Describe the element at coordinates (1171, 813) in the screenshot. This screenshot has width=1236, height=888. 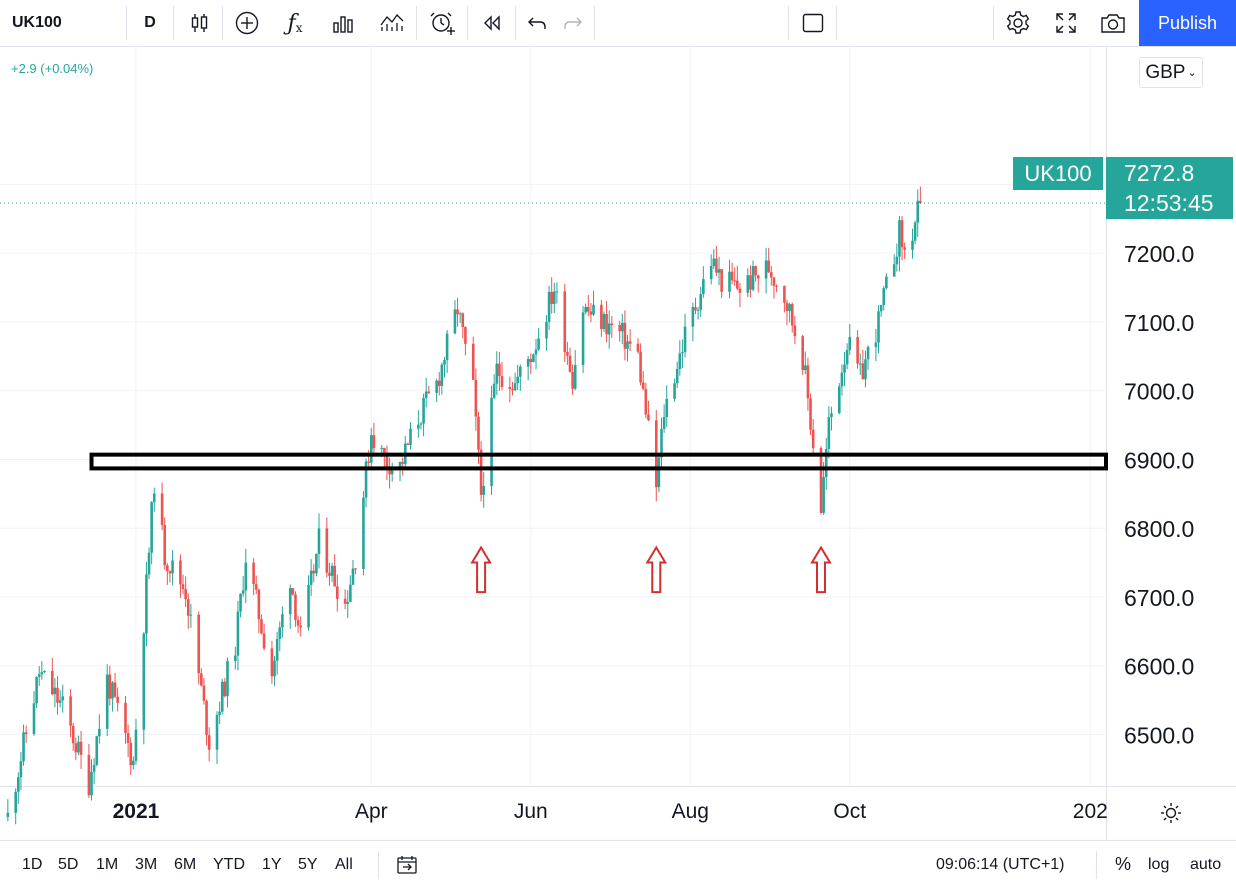
I see `axis-settings-icon` at that location.